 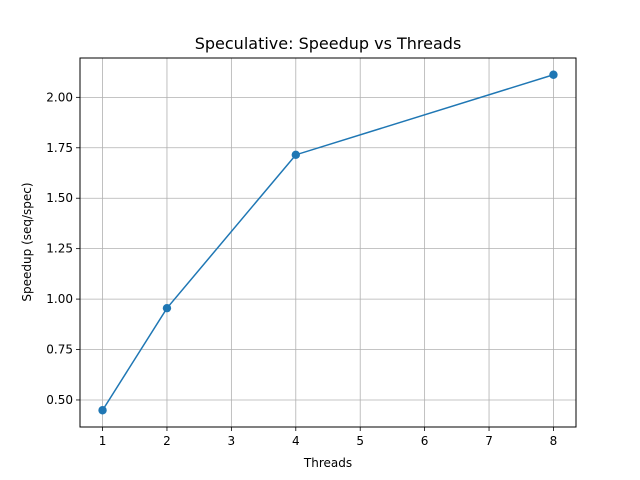 I want to click on x-axis-label: Threads, so click(x=327, y=463).